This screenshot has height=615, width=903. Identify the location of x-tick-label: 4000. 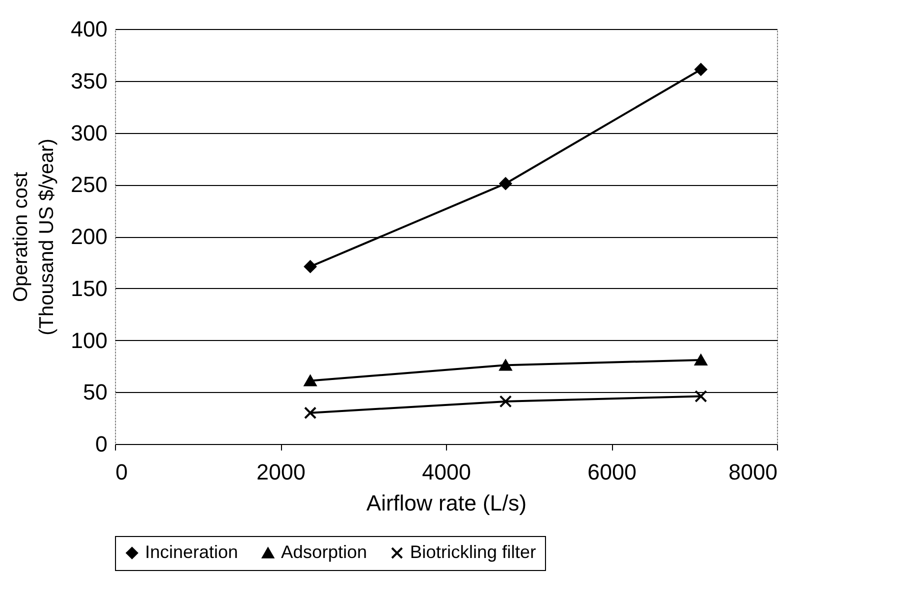
(446, 472).